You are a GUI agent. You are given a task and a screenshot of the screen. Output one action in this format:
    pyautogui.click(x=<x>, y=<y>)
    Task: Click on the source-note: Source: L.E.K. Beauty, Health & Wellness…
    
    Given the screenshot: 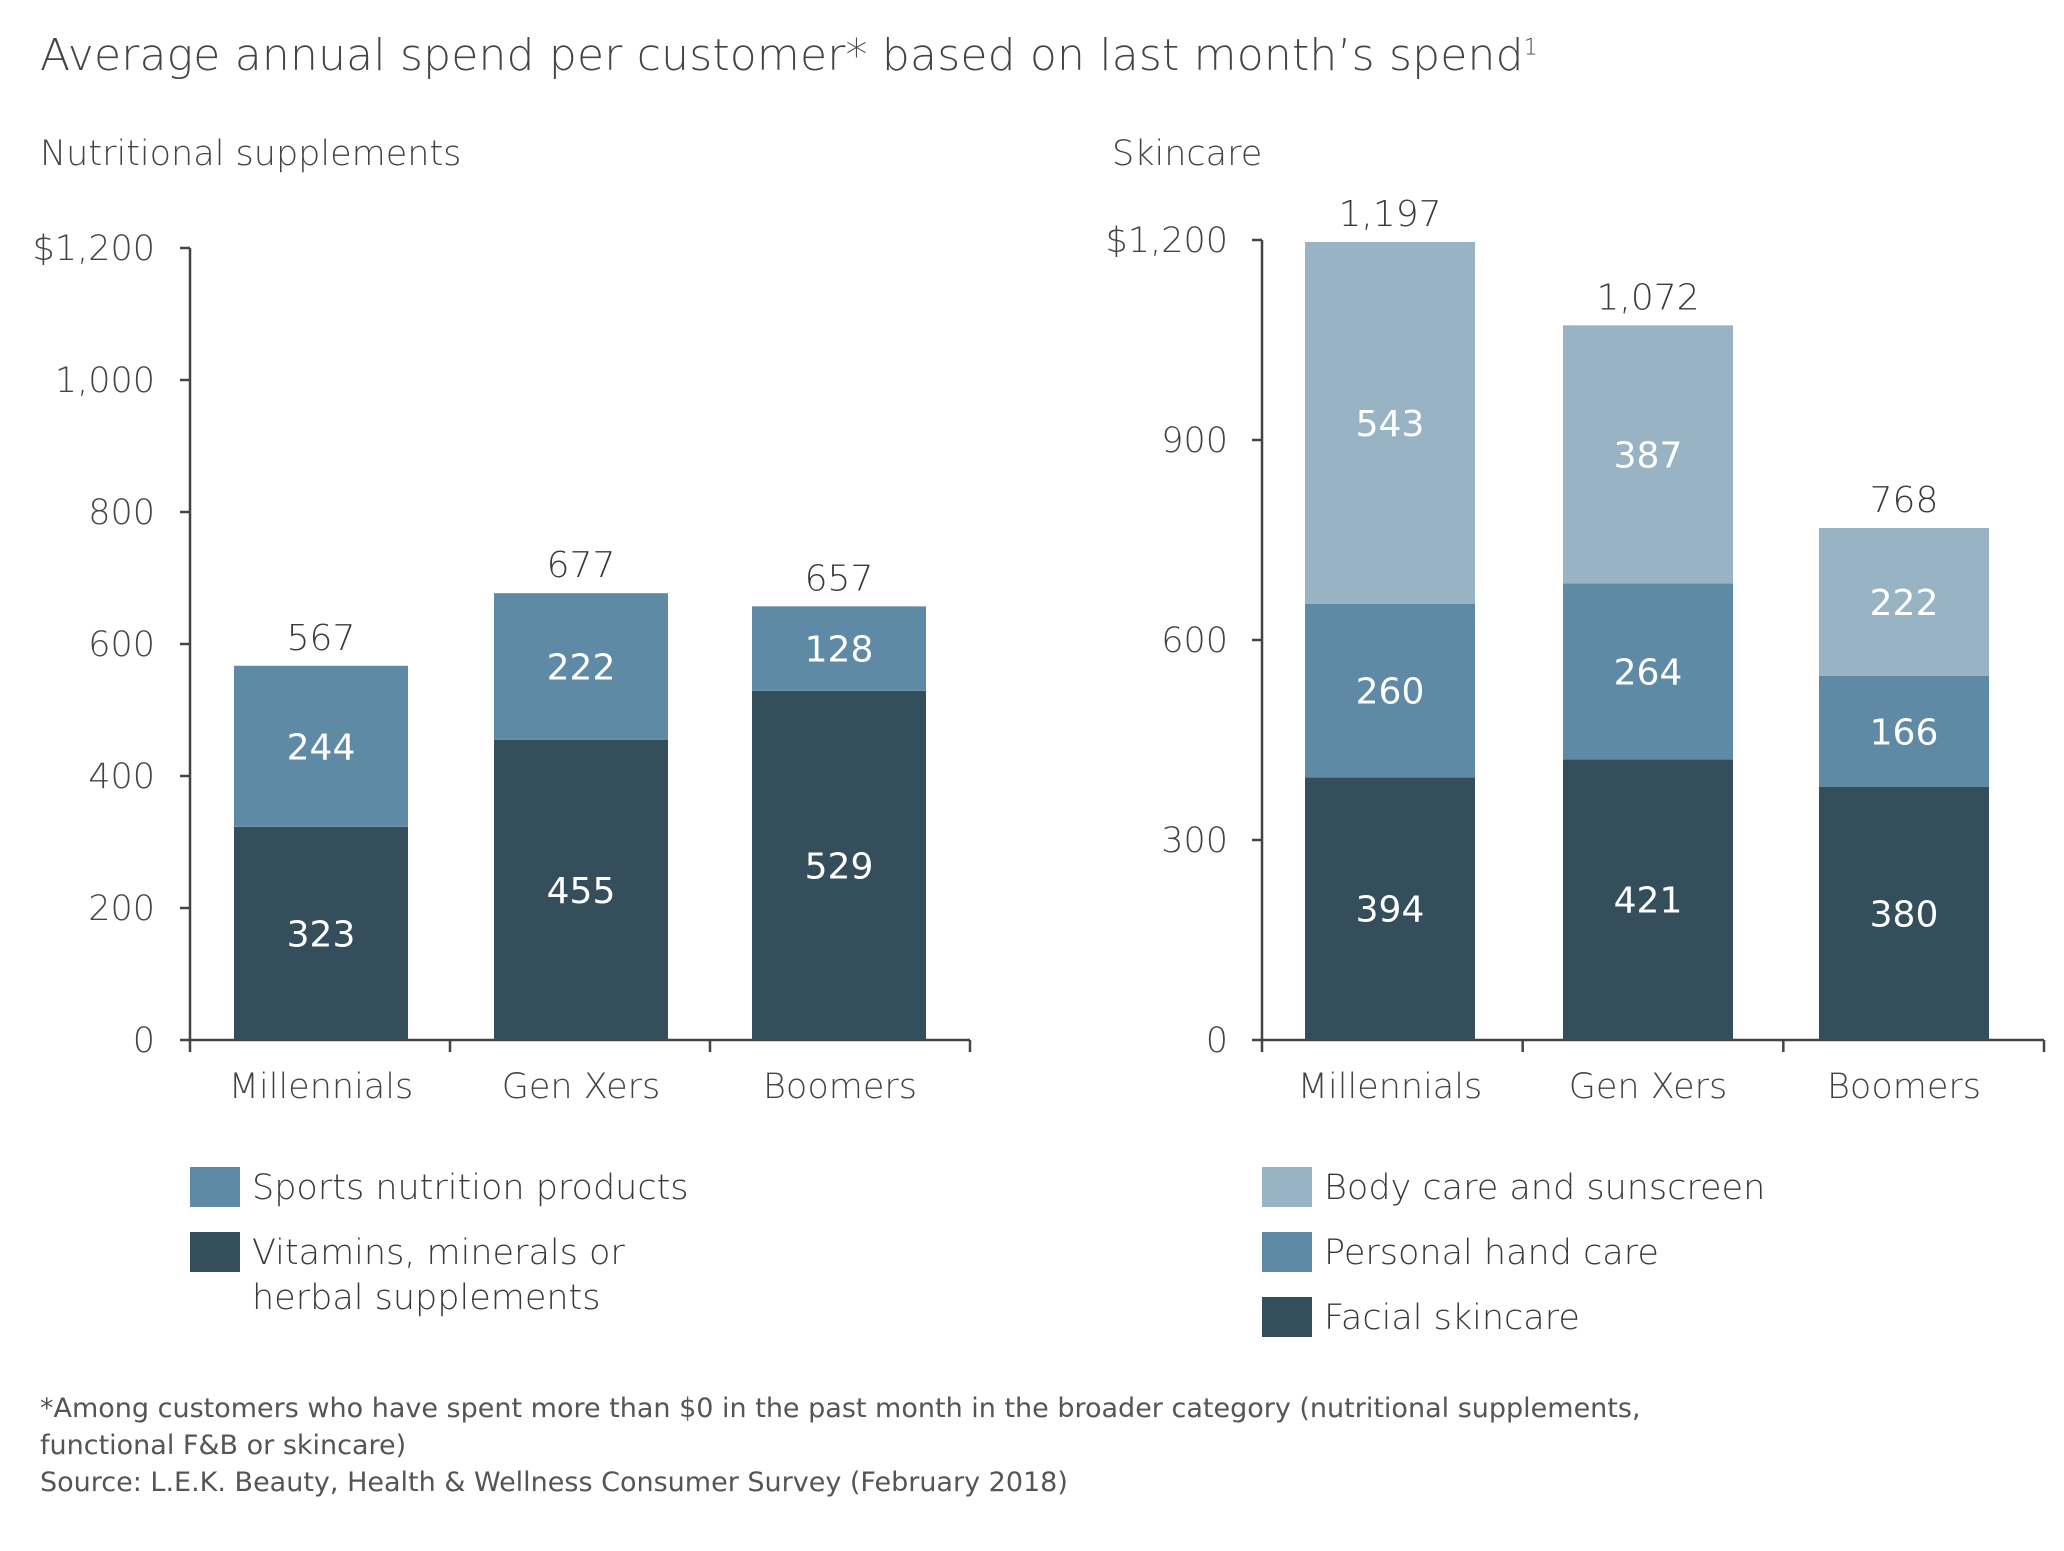 What is the action you would take?
    pyautogui.click(x=554, y=1482)
    